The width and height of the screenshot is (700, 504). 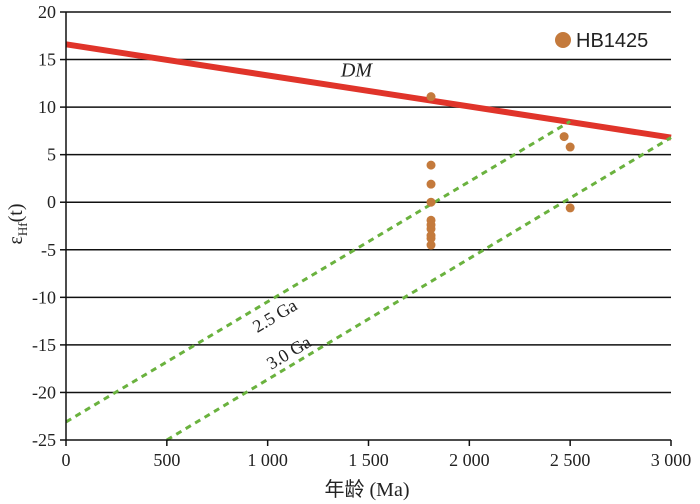 I want to click on y-tick-label: -10, so click(x=44, y=297).